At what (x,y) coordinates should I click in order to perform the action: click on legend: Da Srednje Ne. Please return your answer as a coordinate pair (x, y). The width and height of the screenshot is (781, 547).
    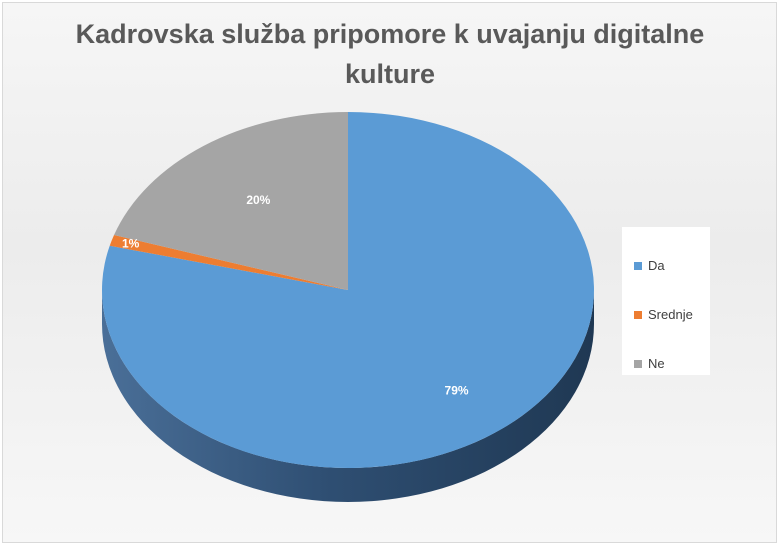
    Looking at the image, I should click on (666, 301).